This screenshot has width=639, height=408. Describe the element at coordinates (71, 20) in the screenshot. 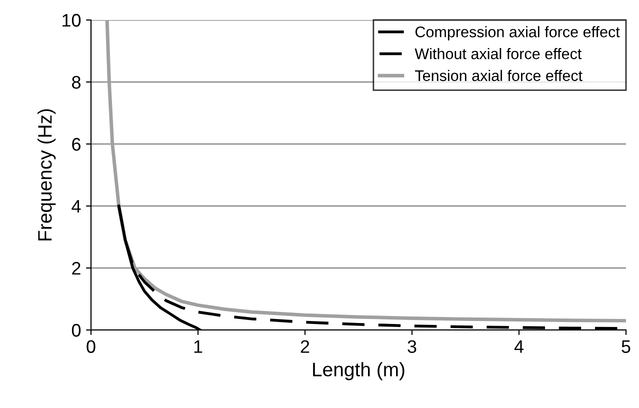

I see `y-tick-label: 10` at that location.